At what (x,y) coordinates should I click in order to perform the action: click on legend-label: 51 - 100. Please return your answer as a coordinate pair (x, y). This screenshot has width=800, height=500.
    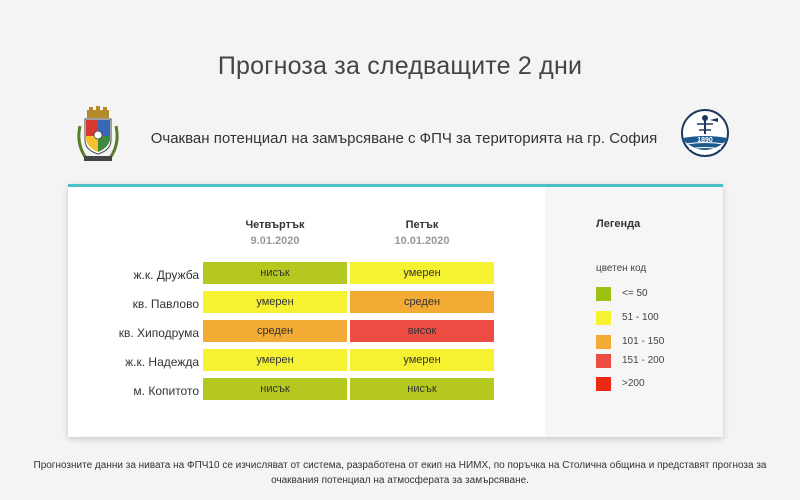
    Looking at the image, I should click on (640, 317).